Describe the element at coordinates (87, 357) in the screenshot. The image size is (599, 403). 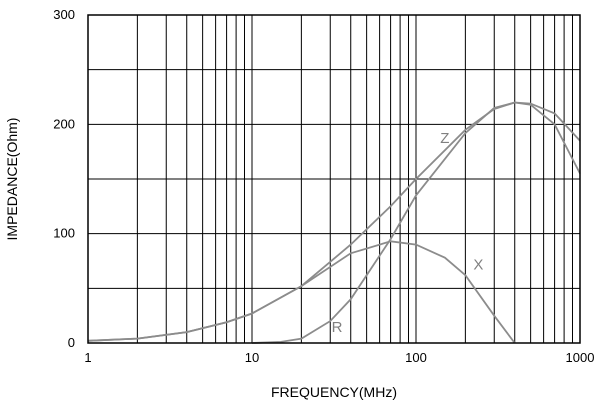
I see `x-tick-label: 1` at that location.